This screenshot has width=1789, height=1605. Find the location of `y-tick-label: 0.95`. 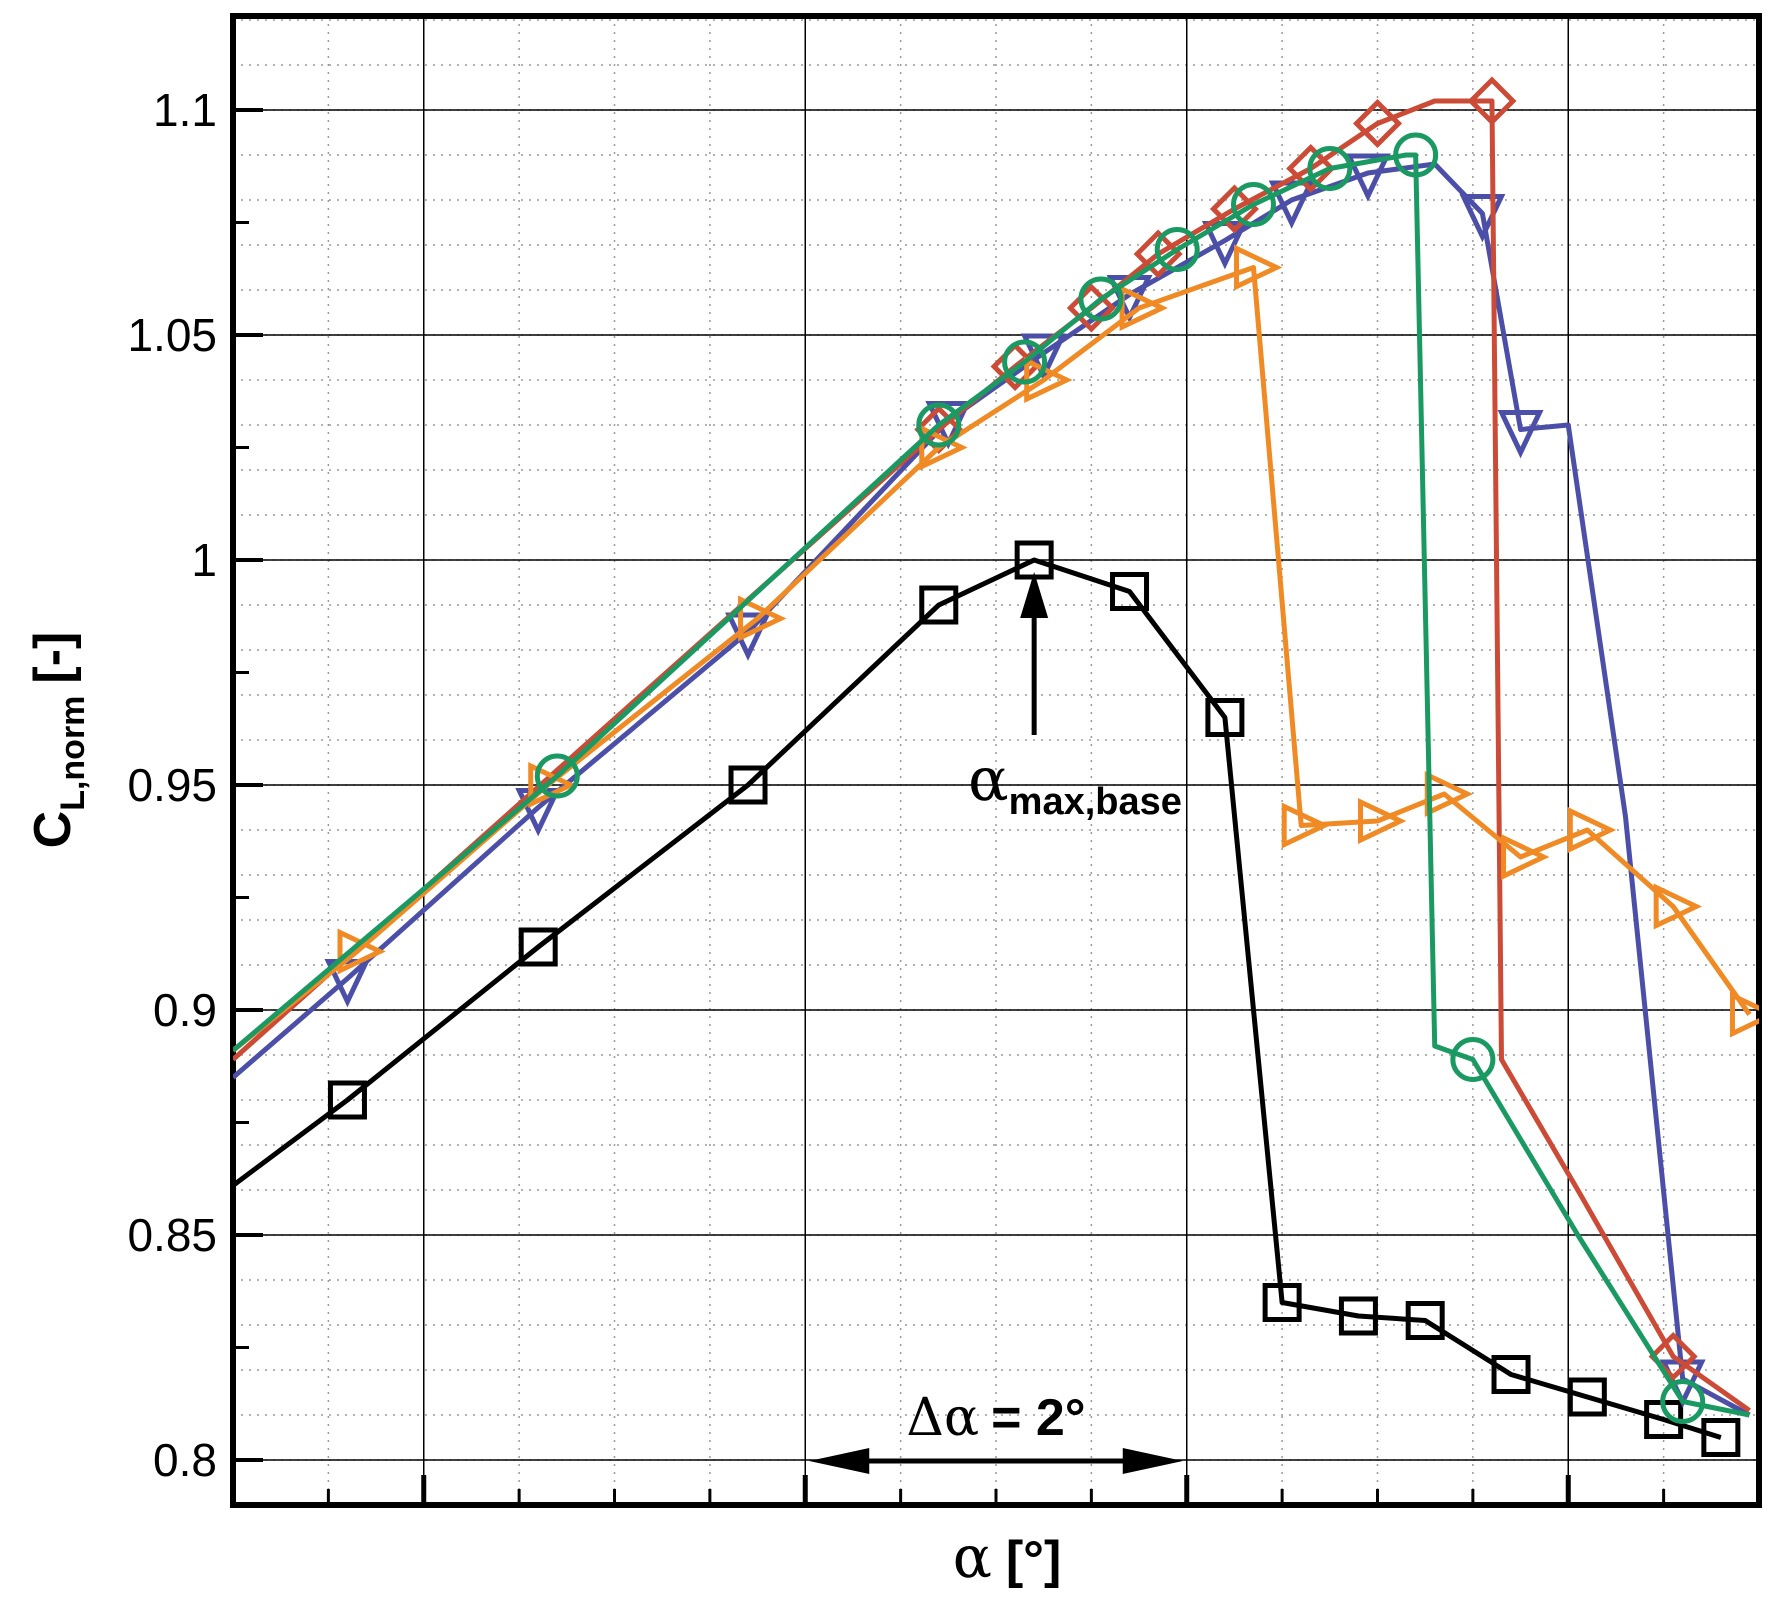

y-tick-label: 0.95 is located at coordinates (172, 785).